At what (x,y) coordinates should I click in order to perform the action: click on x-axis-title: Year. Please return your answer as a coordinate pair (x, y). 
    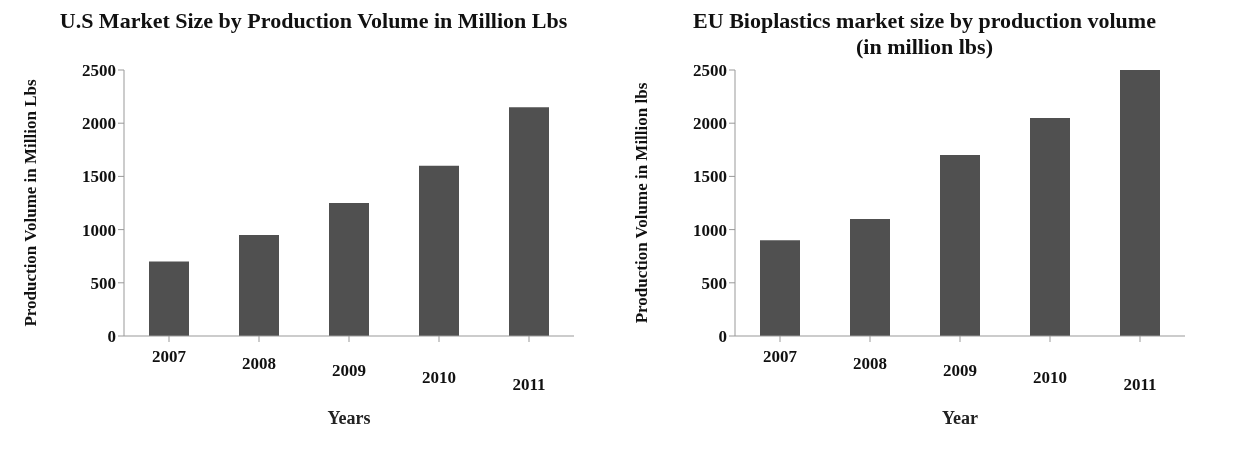
    Looking at the image, I should click on (959, 418).